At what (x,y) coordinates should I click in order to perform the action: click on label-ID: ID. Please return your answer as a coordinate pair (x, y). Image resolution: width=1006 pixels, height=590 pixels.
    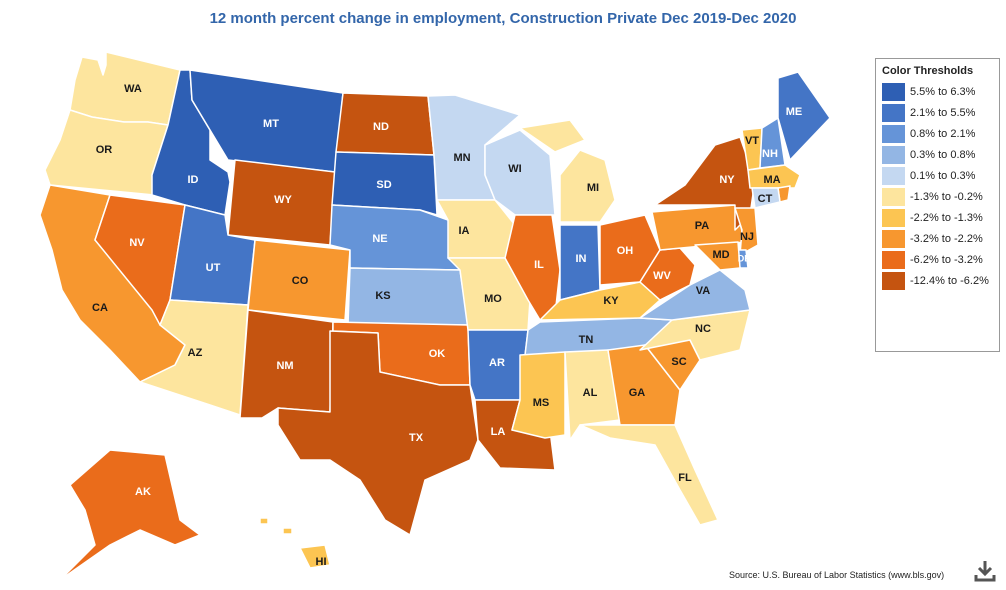
    Looking at the image, I should click on (193, 180).